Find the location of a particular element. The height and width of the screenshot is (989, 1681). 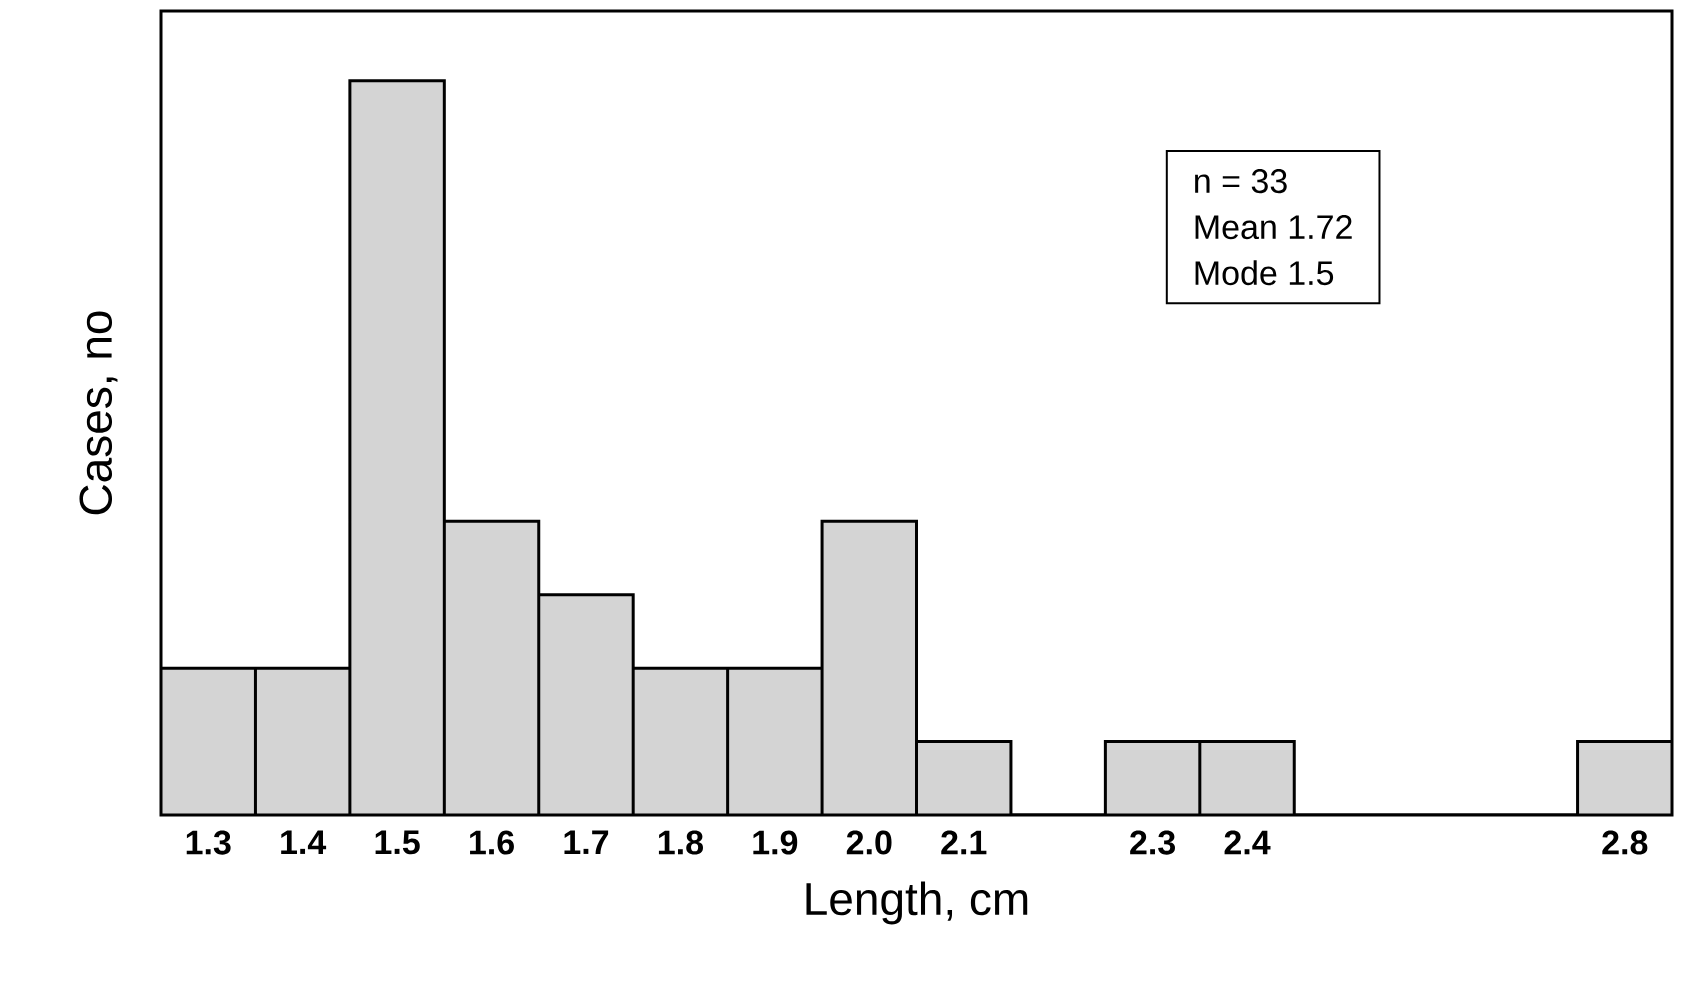

x-axis-title: Length, cm is located at coordinates (917, 903).